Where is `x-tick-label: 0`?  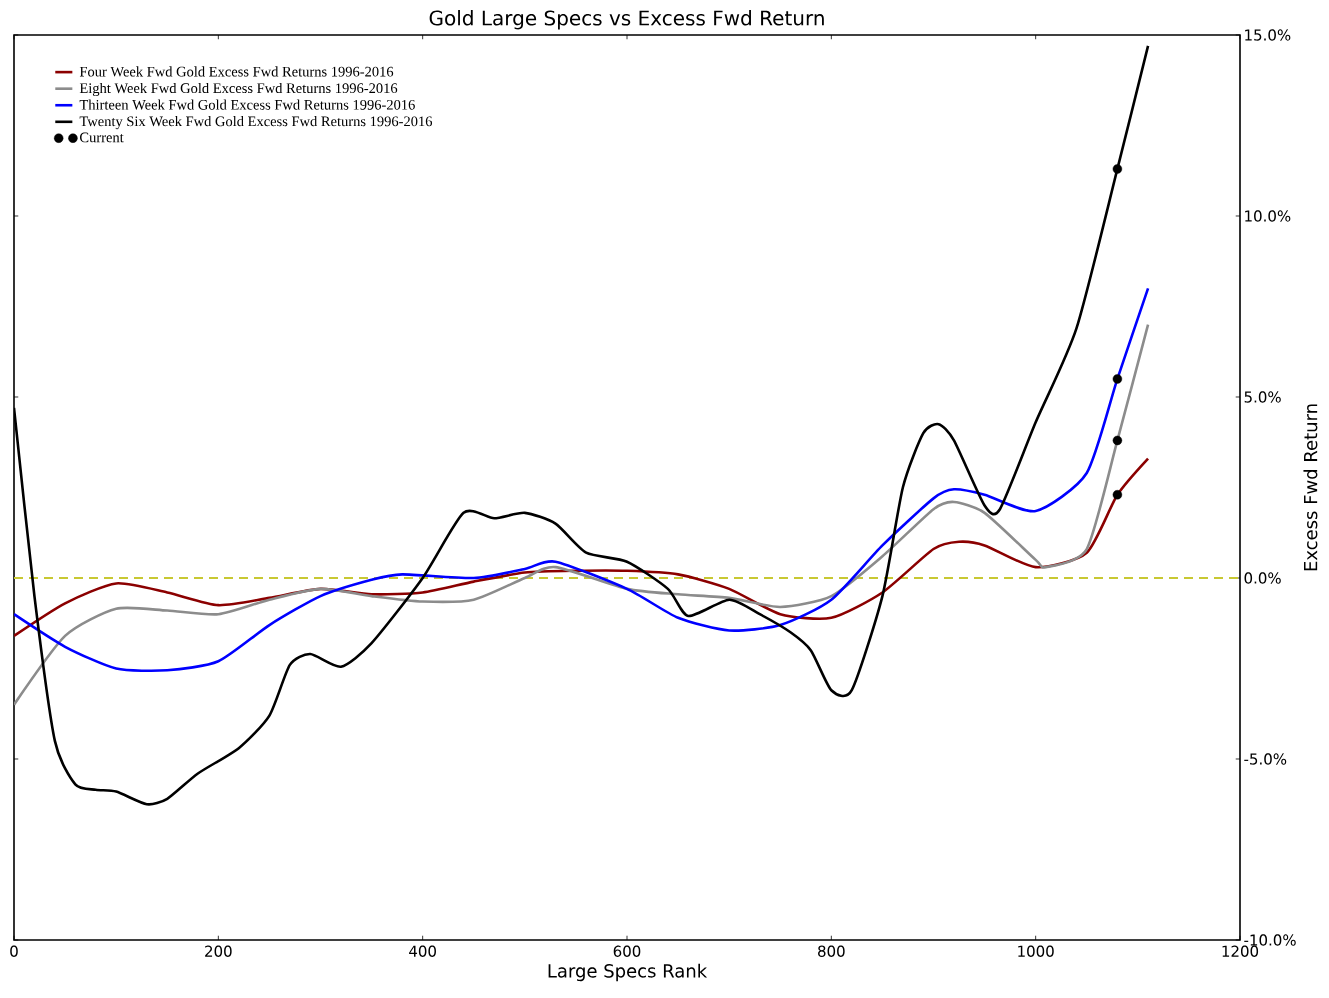 x-tick-label: 0 is located at coordinates (14, 951).